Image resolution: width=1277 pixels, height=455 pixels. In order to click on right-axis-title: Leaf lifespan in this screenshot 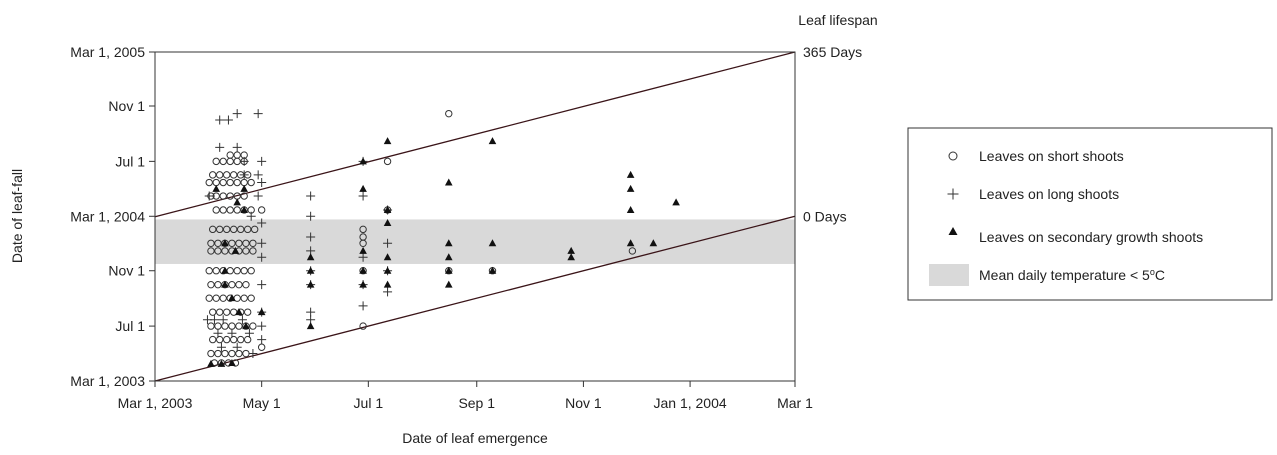, I will do `click(837, 20)`.